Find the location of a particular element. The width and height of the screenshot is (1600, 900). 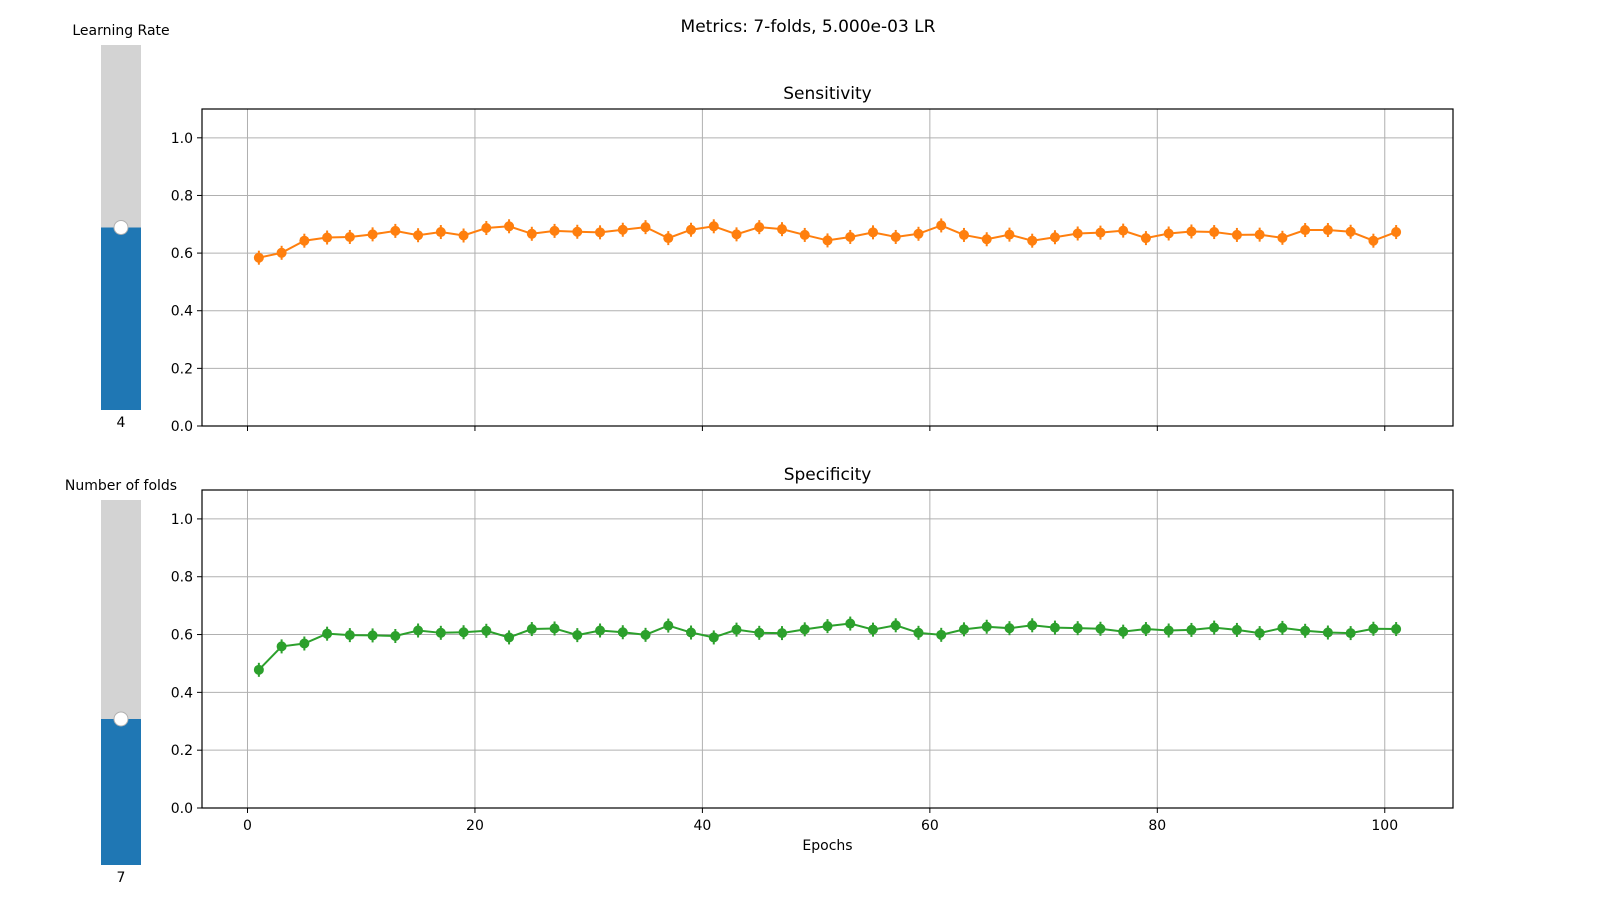

sensitivity-ytick-label: 0.6 is located at coordinates (182, 254).